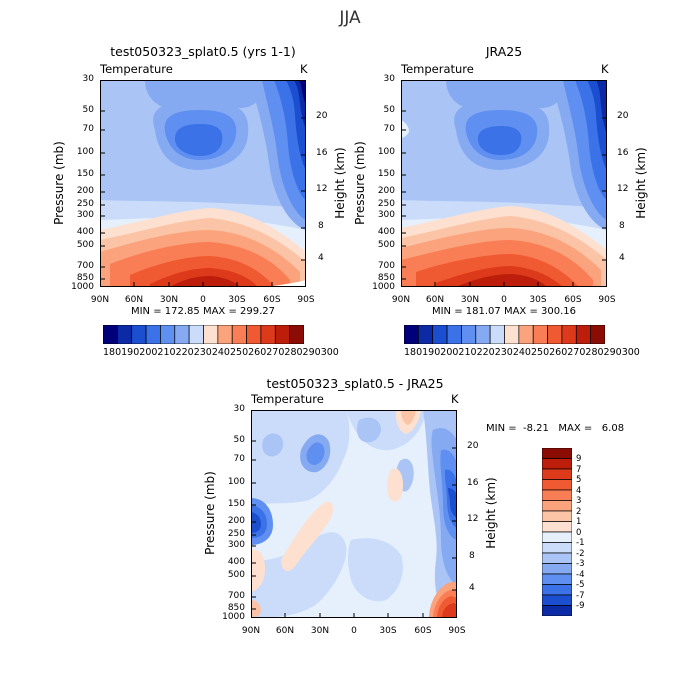 The image size is (700, 700). What do you see at coordinates (389, 129) in the screenshot?
I see `panel-2-ytick-70: 70` at bounding box center [389, 129].